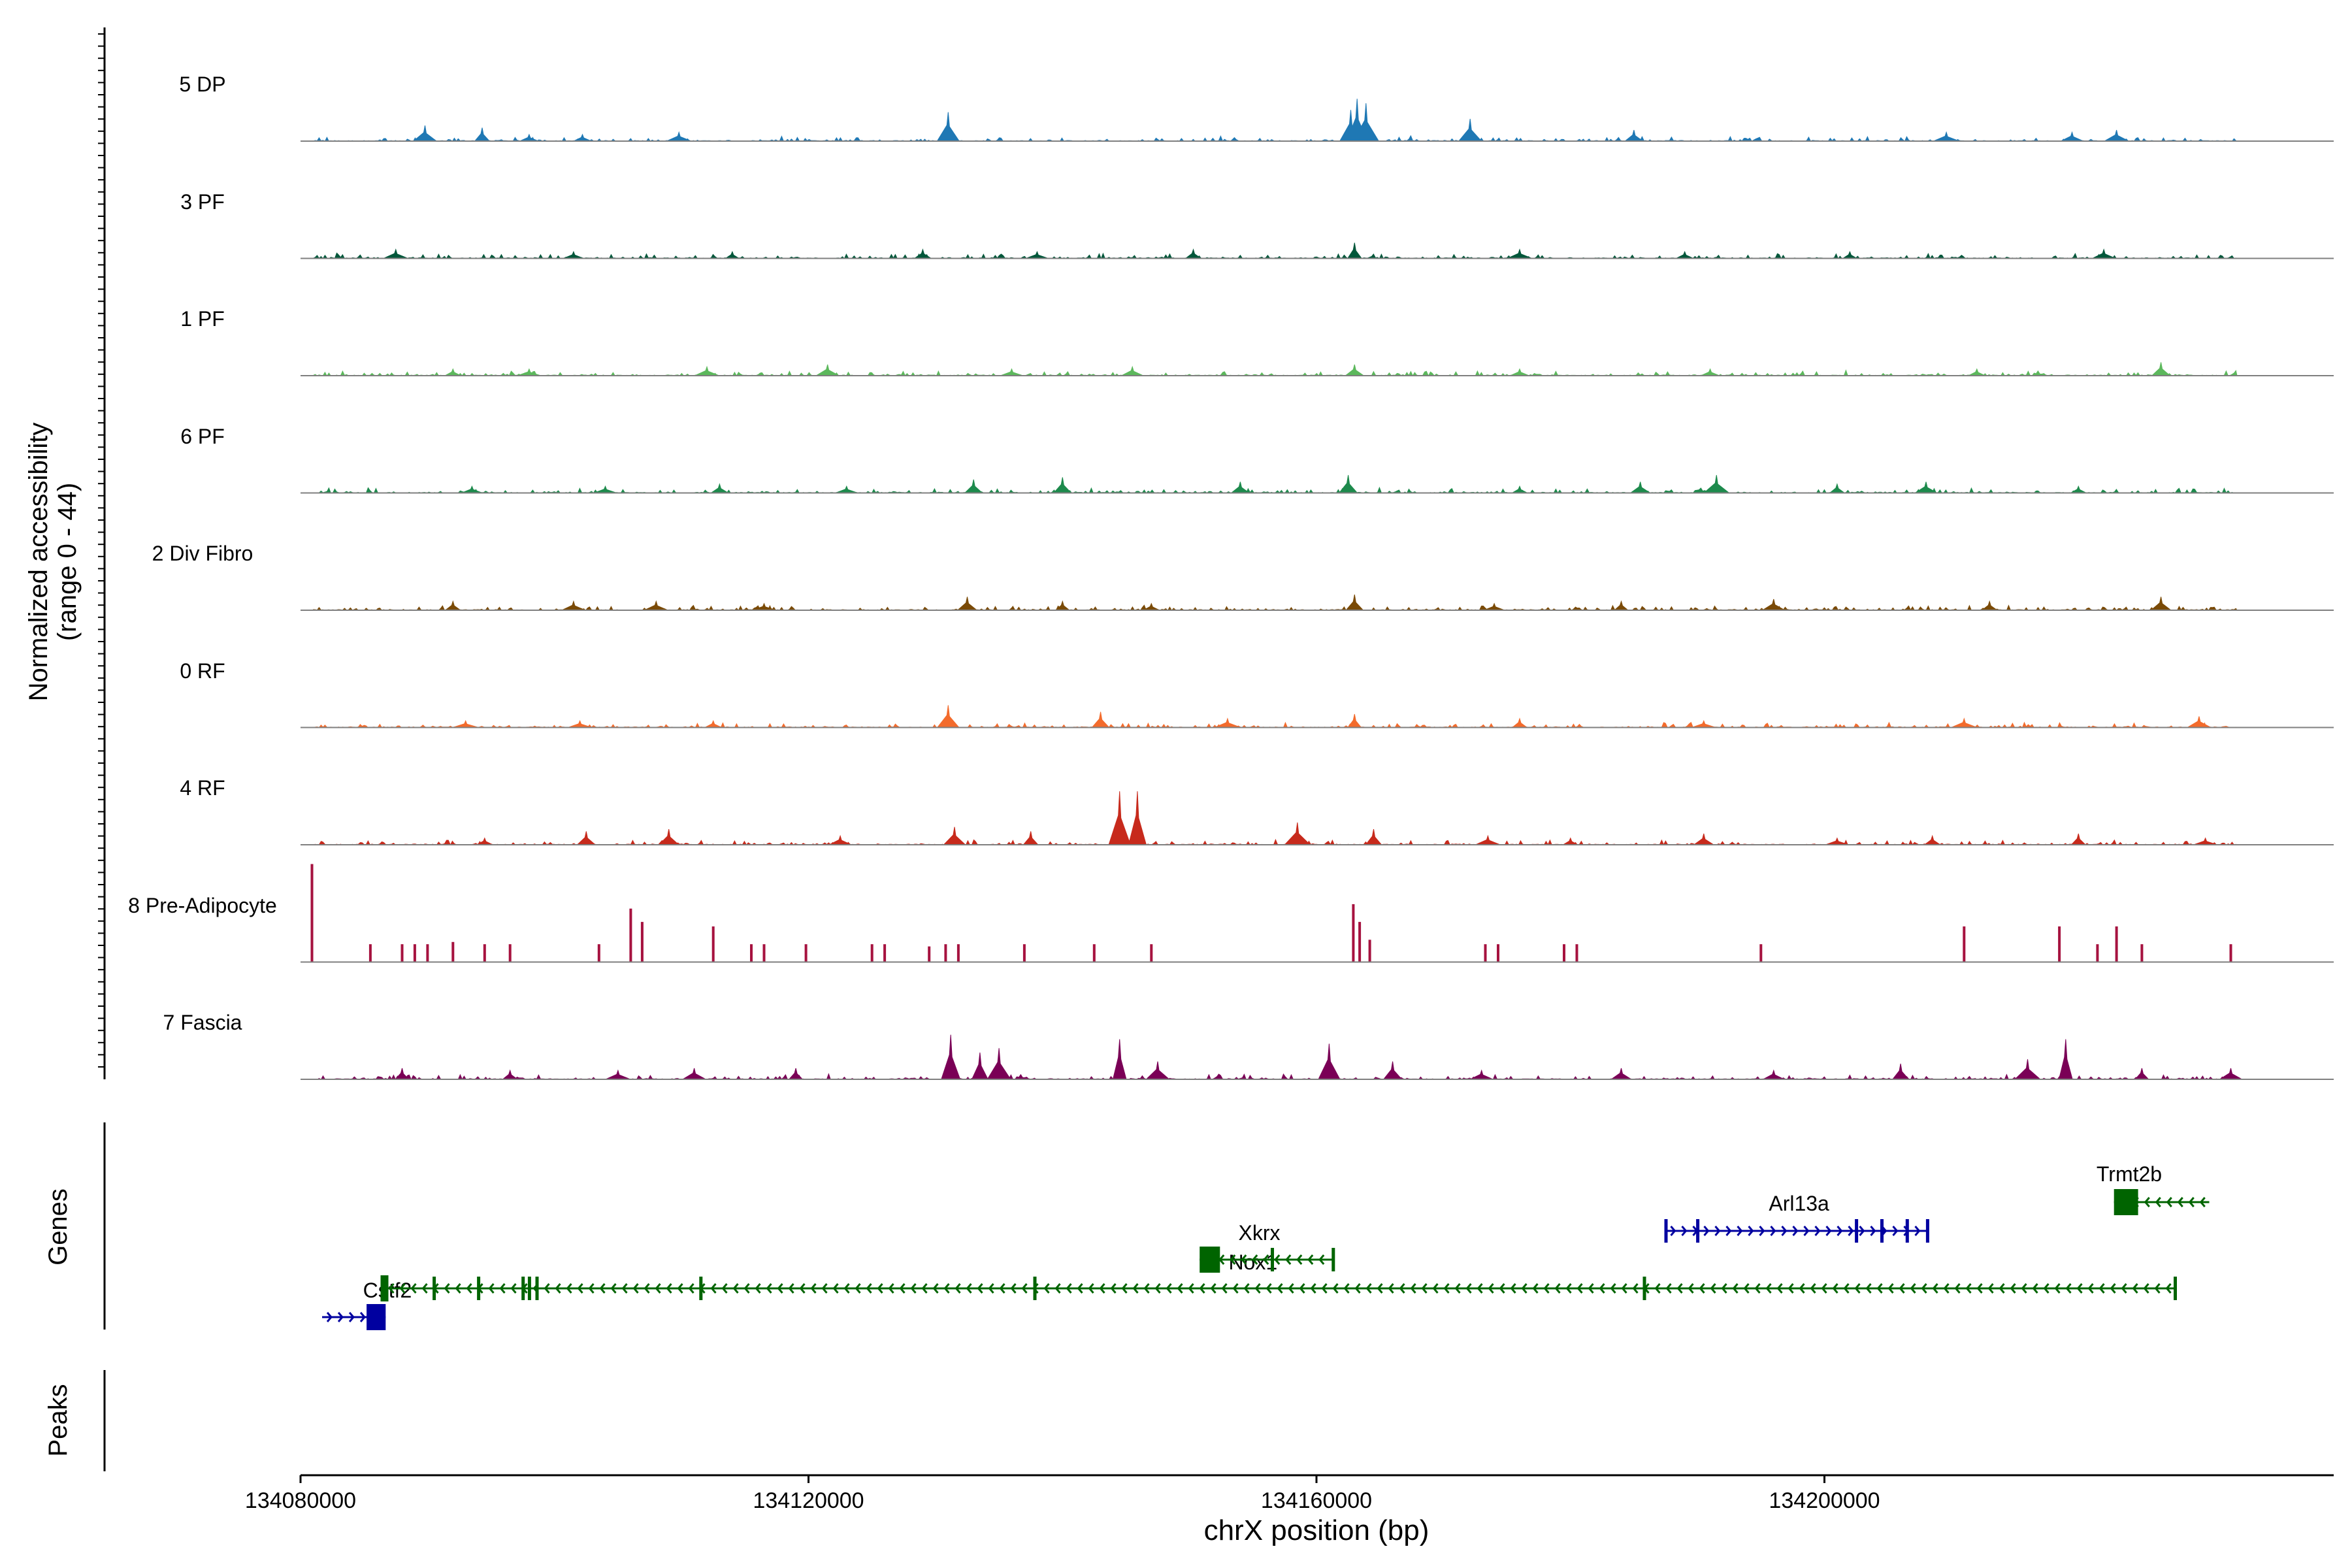  What do you see at coordinates (202, 1022) in the screenshot?
I see `track-label: 7 Fascia` at bounding box center [202, 1022].